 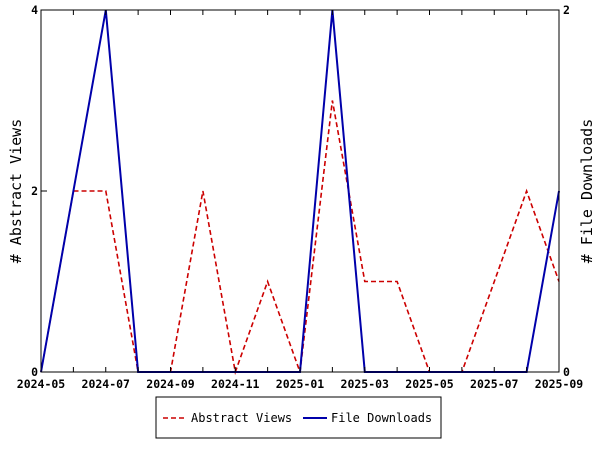 What do you see at coordinates (559, 384) in the screenshot?
I see `x-tick-label: 2025-09` at bounding box center [559, 384].